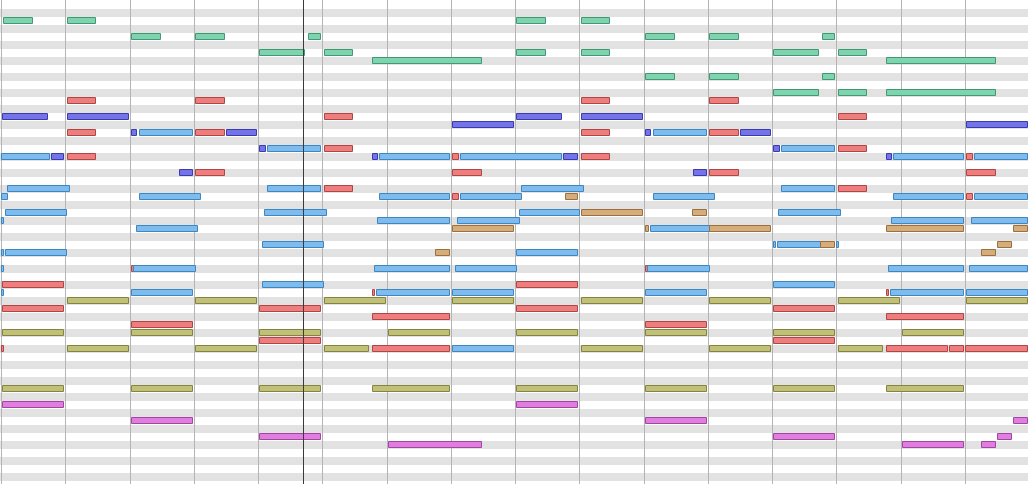 This screenshot has width=1028, height=484. I want to click on playhead-cursor, so click(303, 242).